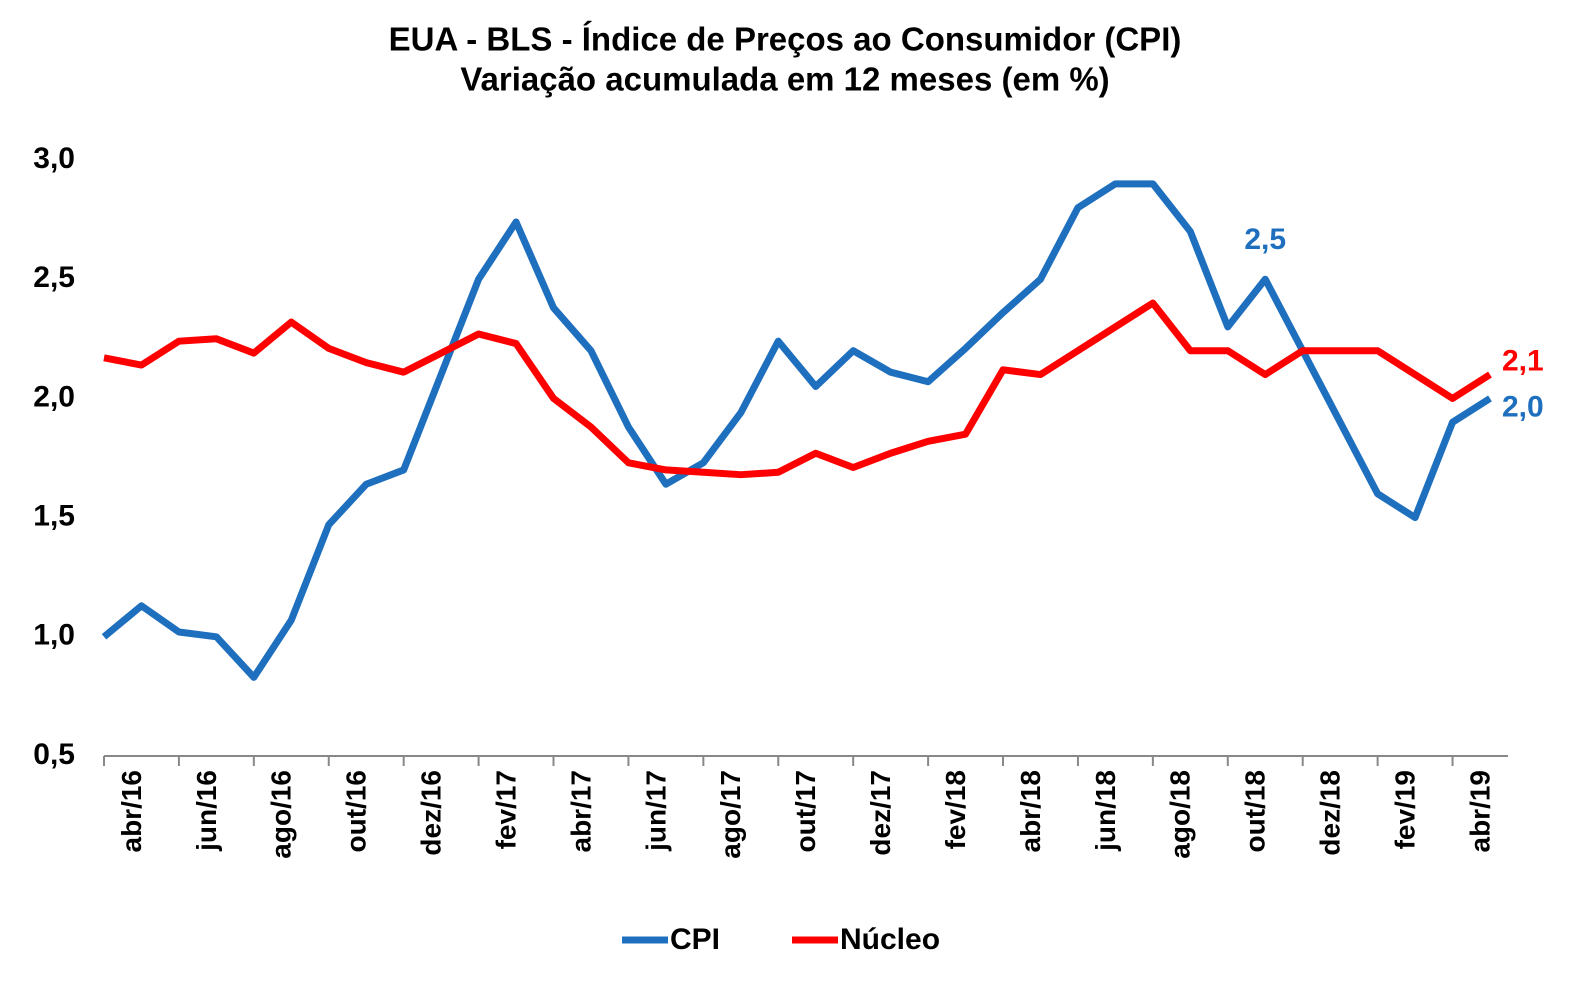 This screenshot has width=1580, height=984. What do you see at coordinates (695, 939) in the screenshot?
I see `legend-label: CPI` at bounding box center [695, 939].